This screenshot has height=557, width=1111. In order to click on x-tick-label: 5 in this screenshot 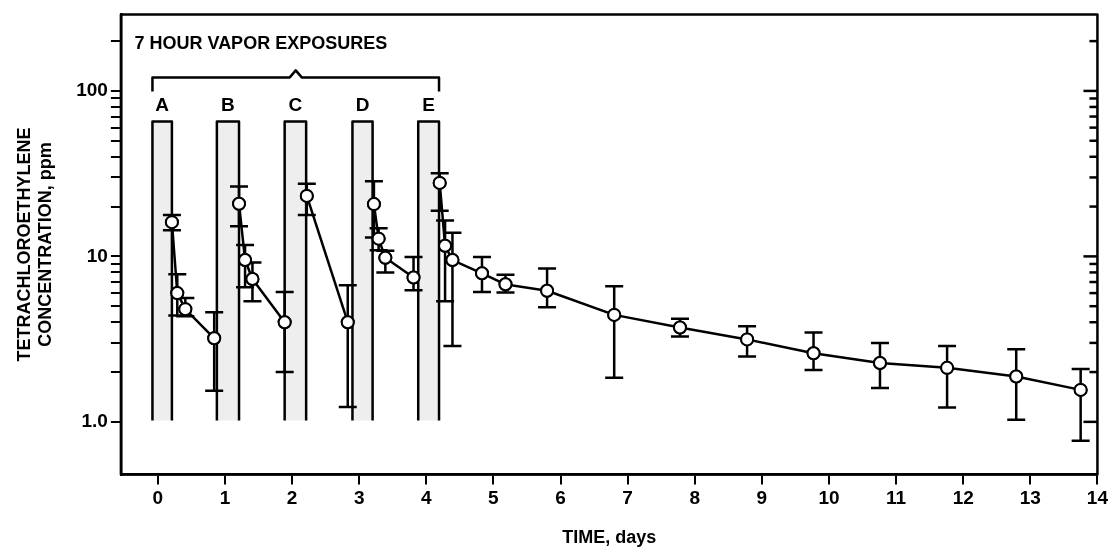, I will do `click(494, 498)`.